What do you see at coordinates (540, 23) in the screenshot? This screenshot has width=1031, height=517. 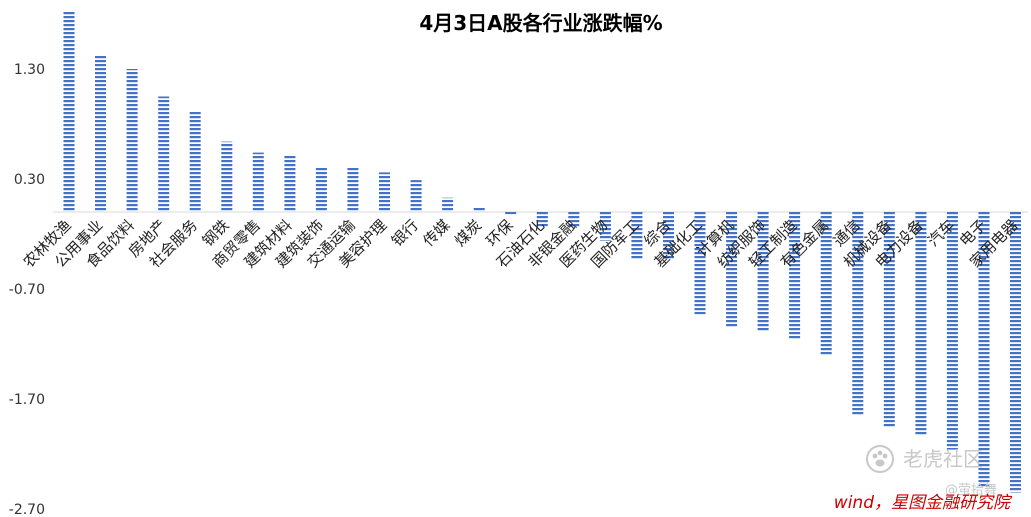 I see `chart-title: 4月3日A股各行业涨跌幅%` at bounding box center [540, 23].